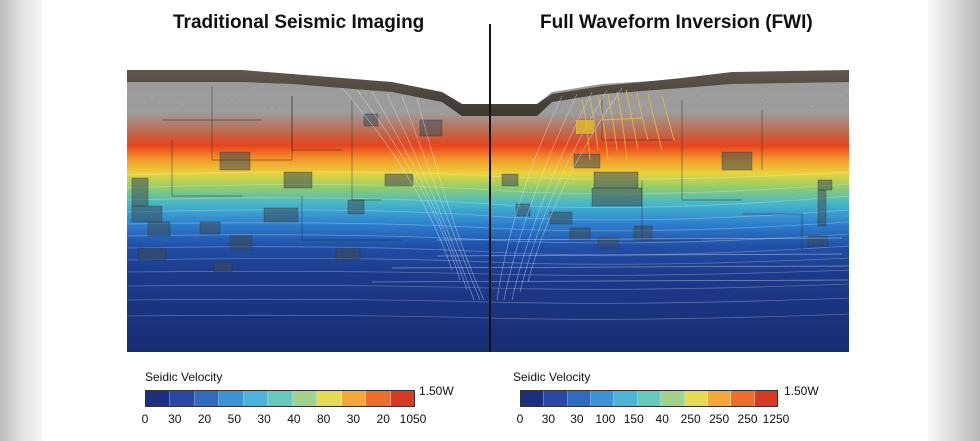 This screenshot has width=980, height=441. I want to click on right-colorbar-tick-label: 0, so click(520, 419).